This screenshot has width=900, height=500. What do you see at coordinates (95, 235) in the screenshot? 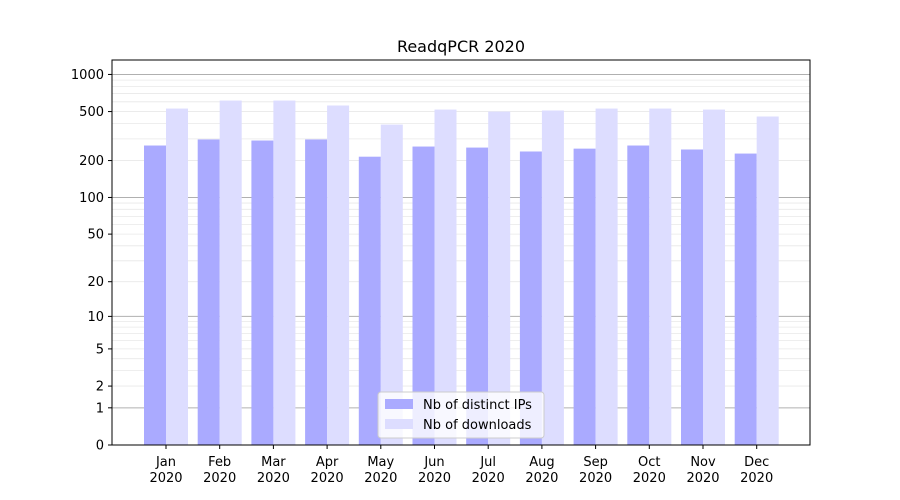
I see `y-tick-label: 50` at bounding box center [95, 235].